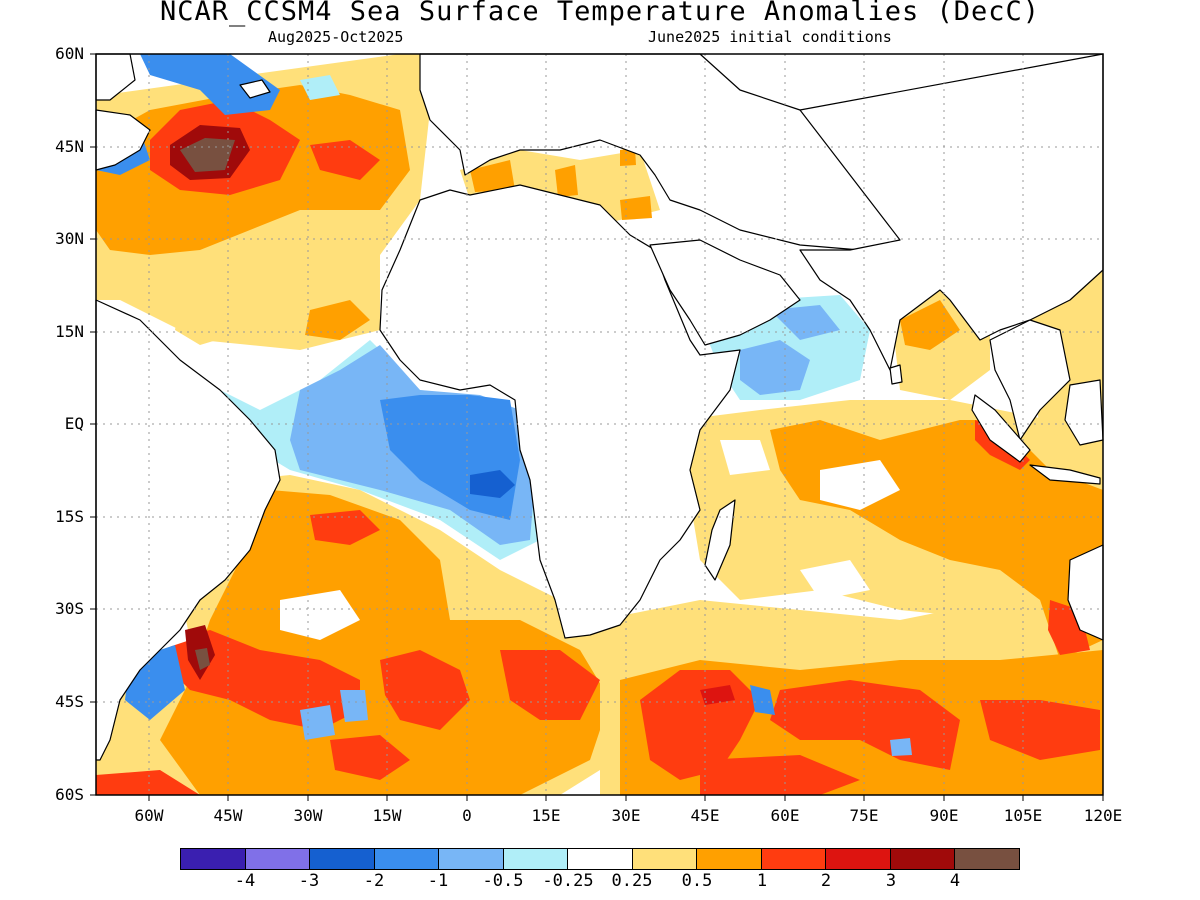 The height and width of the screenshot is (900, 1200). What do you see at coordinates (503, 881) in the screenshot?
I see `colorbar-label: -0.5` at bounding box center [503, 881].